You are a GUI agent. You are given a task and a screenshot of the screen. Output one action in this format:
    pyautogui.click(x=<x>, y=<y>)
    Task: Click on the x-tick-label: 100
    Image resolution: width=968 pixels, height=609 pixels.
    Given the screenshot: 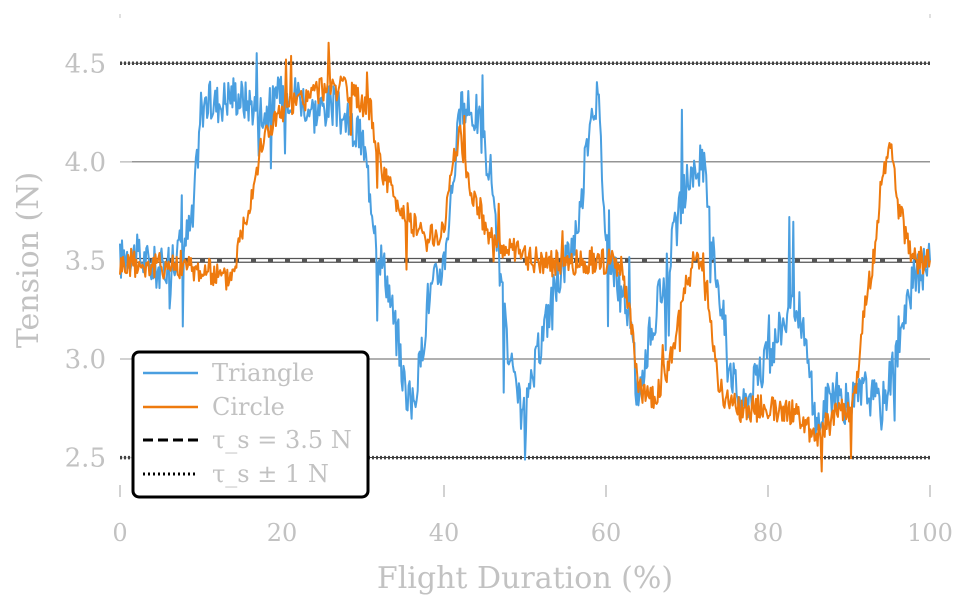 What is the action you would take?
    pyautogui.click(x=930, y=533)
    